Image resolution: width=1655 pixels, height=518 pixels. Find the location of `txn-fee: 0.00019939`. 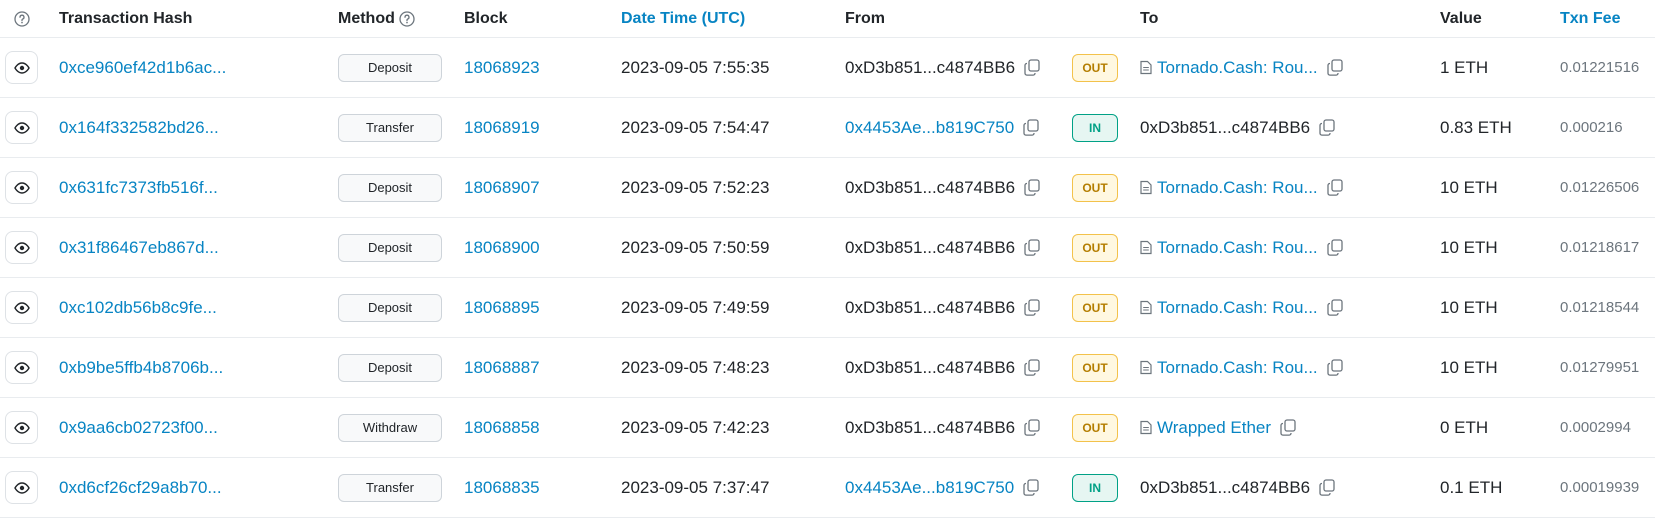

txn-fee: 0.00019939 is located at coordinates (1600, 487).